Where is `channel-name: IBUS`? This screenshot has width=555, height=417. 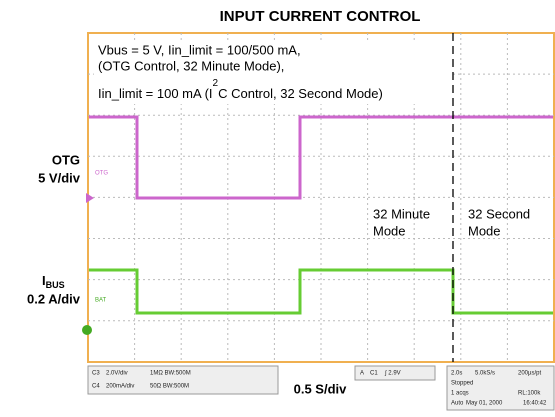
channel-name: IBUS is located at coordinates (53, 281).